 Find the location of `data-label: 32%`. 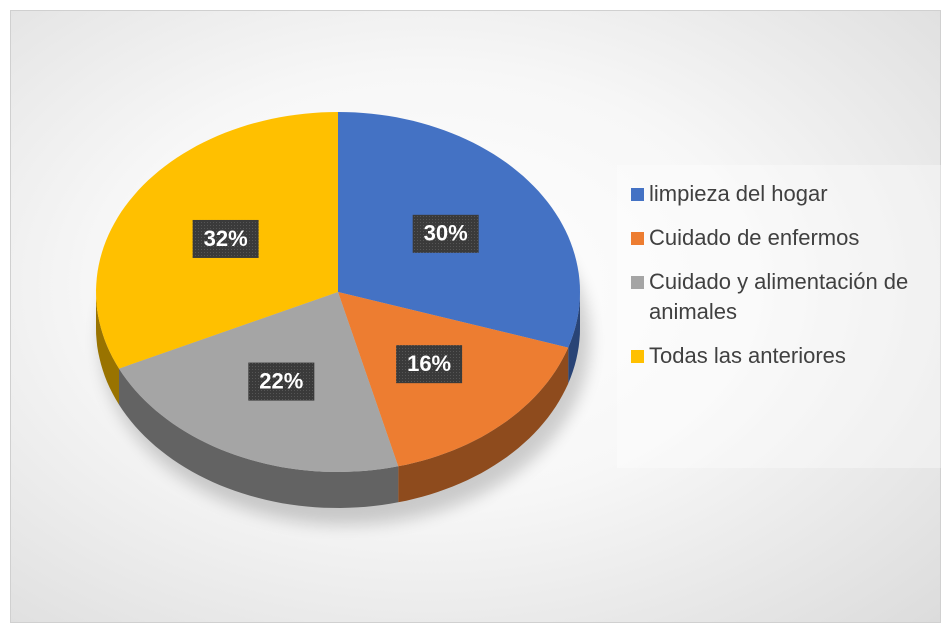

data-label: 32% is located at coordinates (226, 238).